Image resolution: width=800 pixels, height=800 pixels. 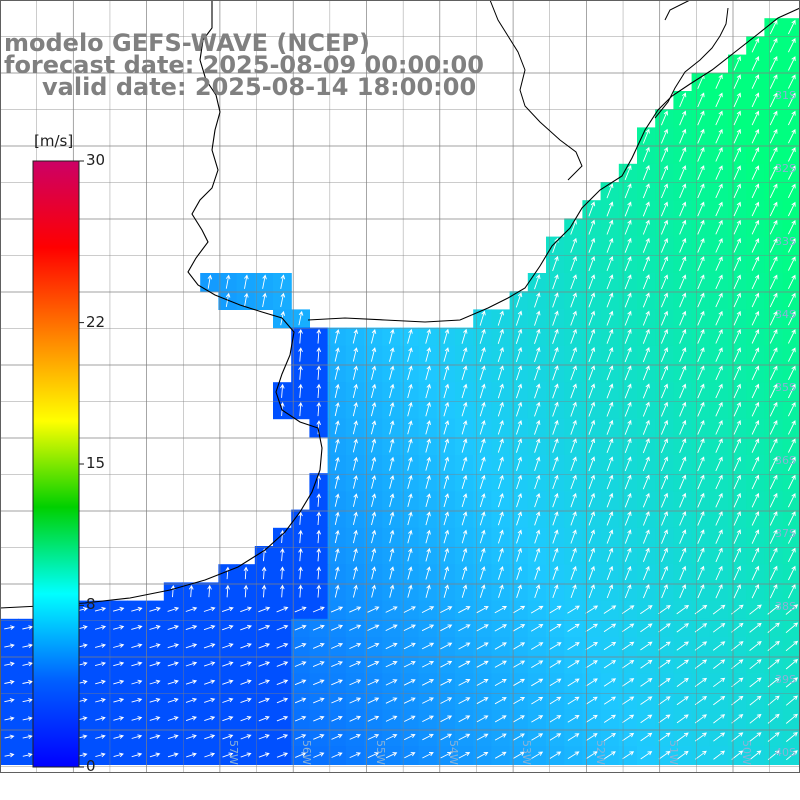 What do you see at coordinates (677, 10) in the screenshot?
I see `border-line` at bounding box center [677, 10].